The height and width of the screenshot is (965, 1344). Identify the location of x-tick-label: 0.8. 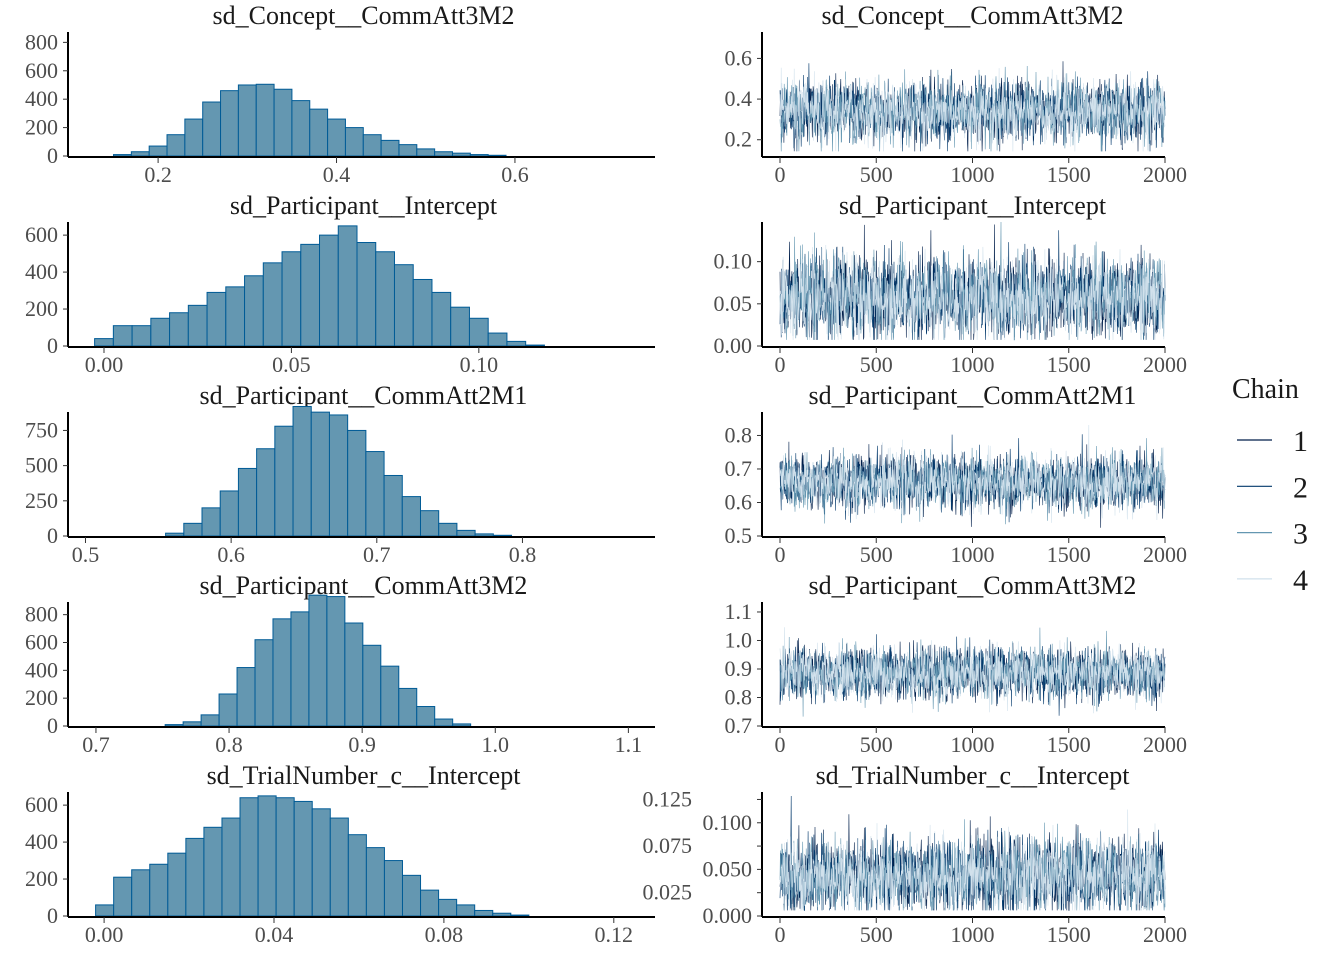
(523, 554).